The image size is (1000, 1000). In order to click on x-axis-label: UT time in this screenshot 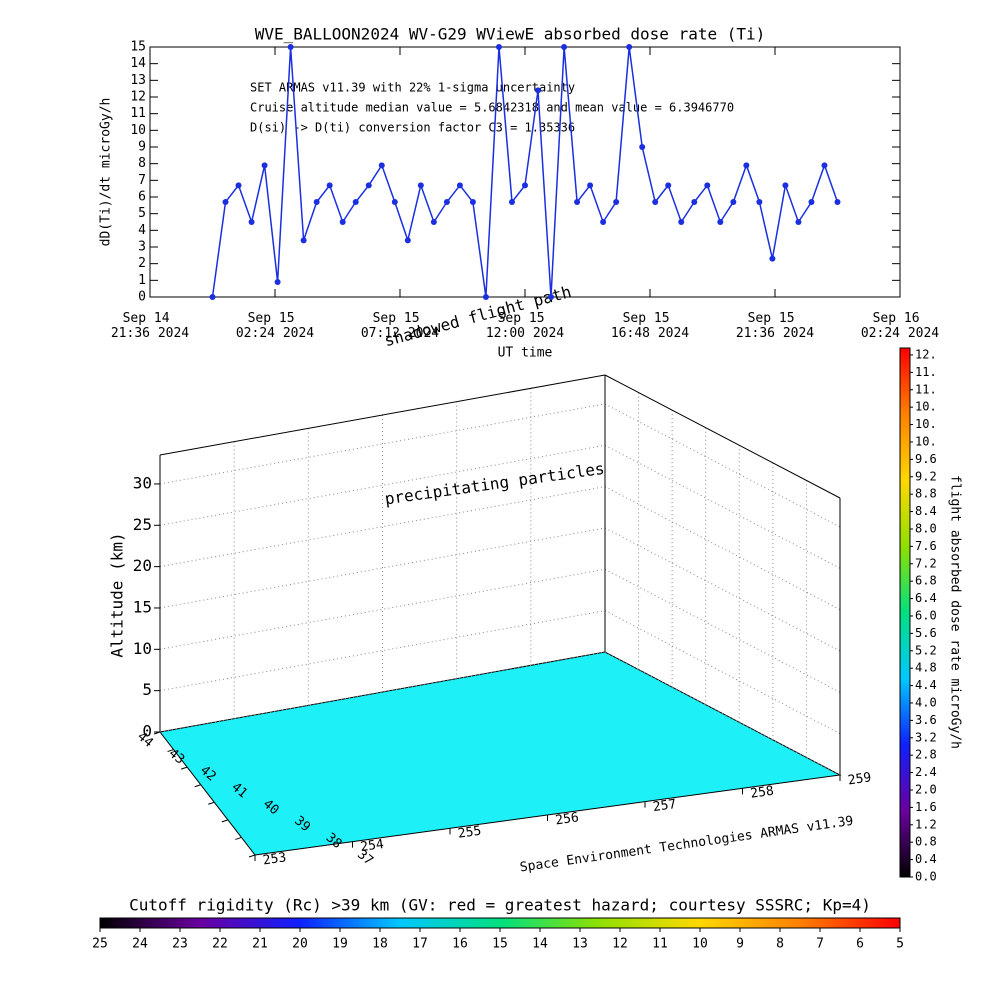, I will do `click(525, 353)`.